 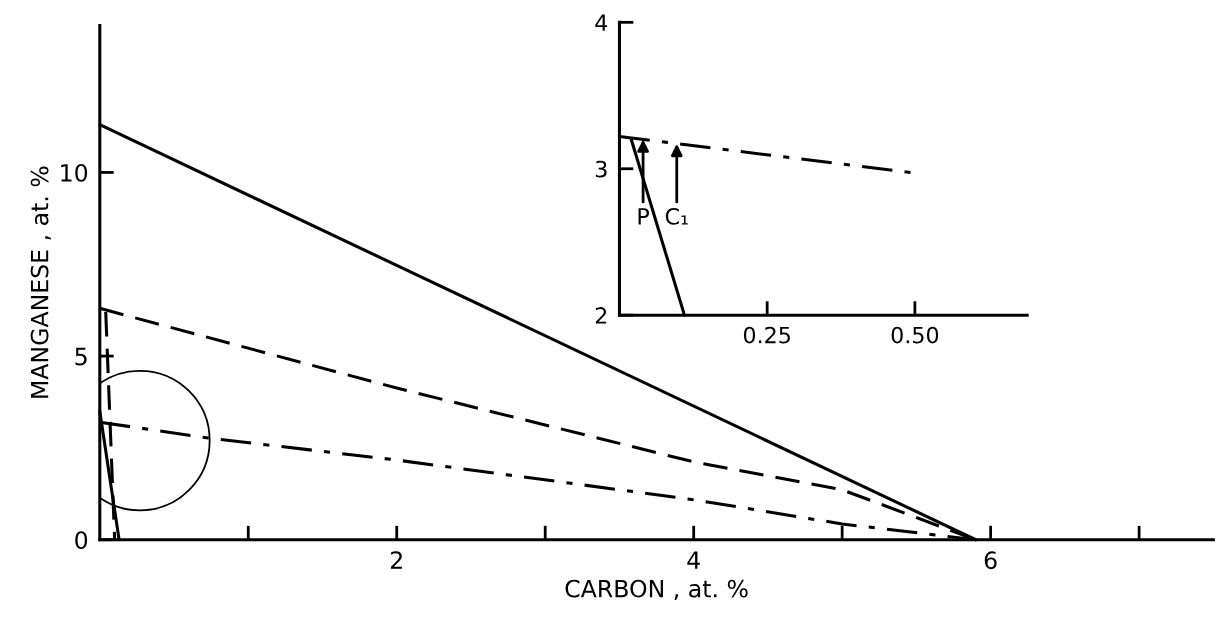 I want to click on x-tick-label: 6, so click(x=990, y=560).